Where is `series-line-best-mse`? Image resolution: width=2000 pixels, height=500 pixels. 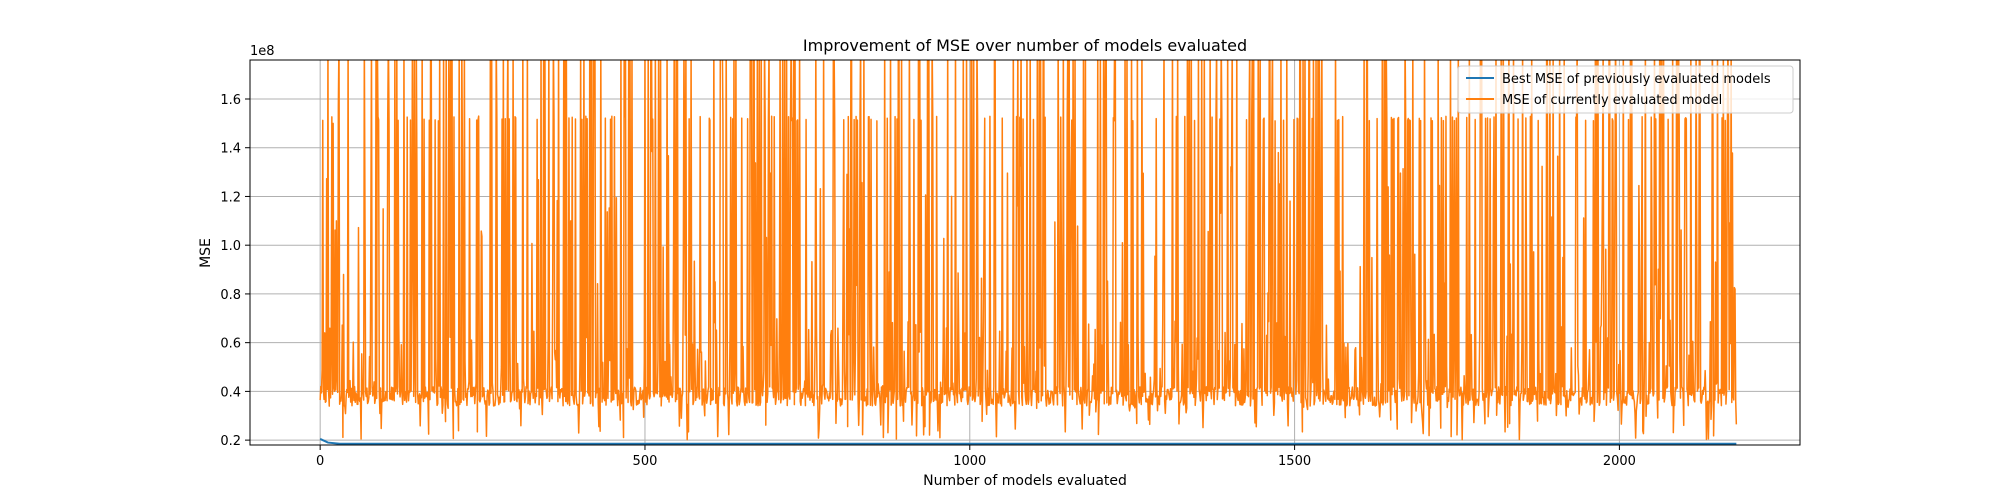 series-line-best-mse is located at coordinates (1028, 441).